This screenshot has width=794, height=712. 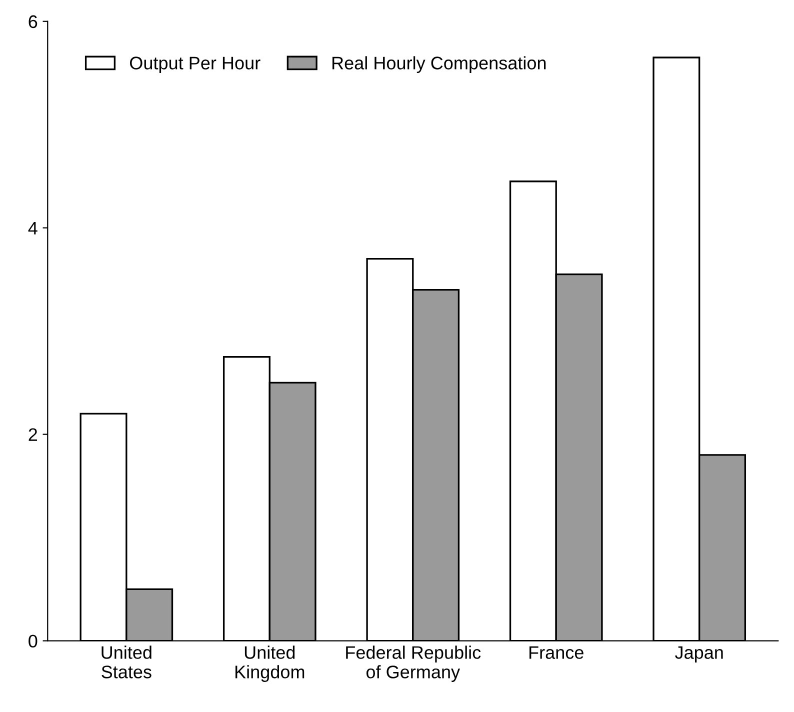 I want to click on y-tick-label: 6, so click(x=33, y=21).